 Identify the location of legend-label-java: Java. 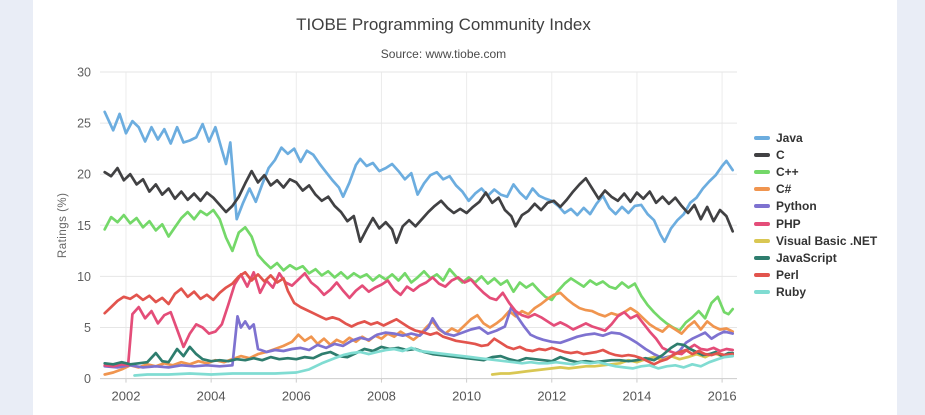
(789, 137).